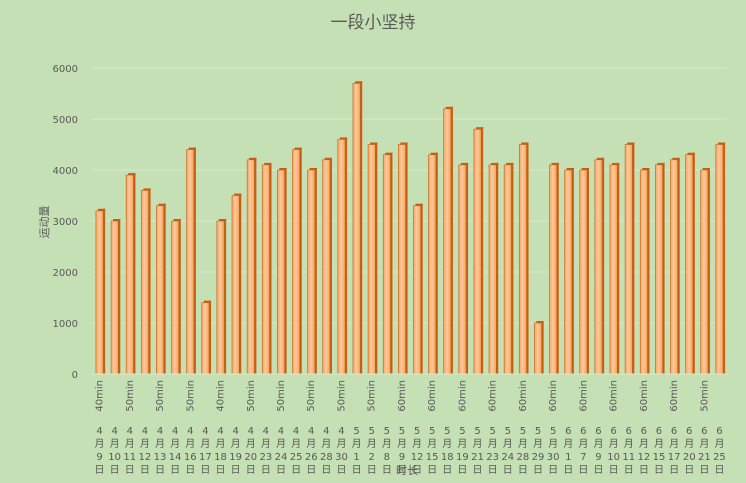 This screenshot has width=746, height=483. What do you see at coordinates (160, 457) in the screenshot?
I see `x-tick-part: 13` at bounding box center [160, 457].